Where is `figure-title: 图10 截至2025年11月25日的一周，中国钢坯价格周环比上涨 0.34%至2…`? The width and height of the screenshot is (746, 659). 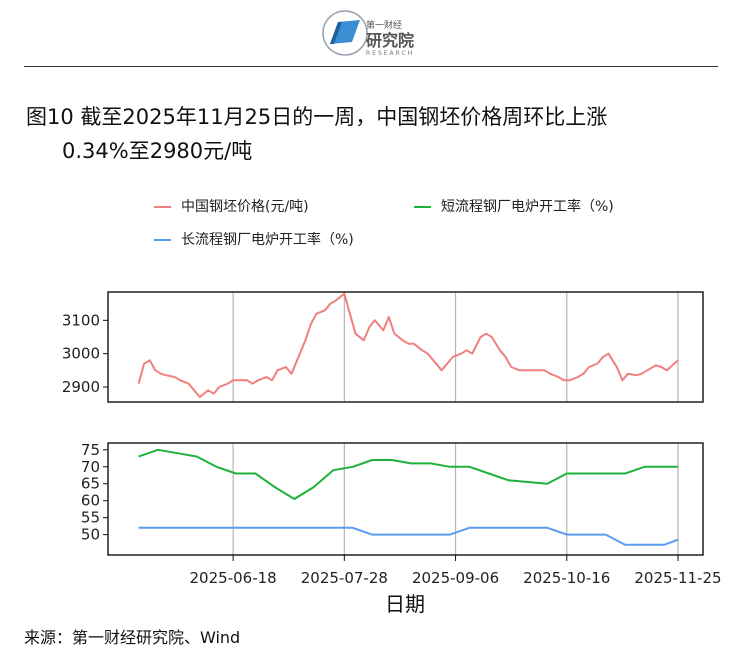 figure-title: 图10 截至2025年11月25日的一周，中国钢坯价格周环比上涨 0.34%至2… is located at coordinates (371, 134).